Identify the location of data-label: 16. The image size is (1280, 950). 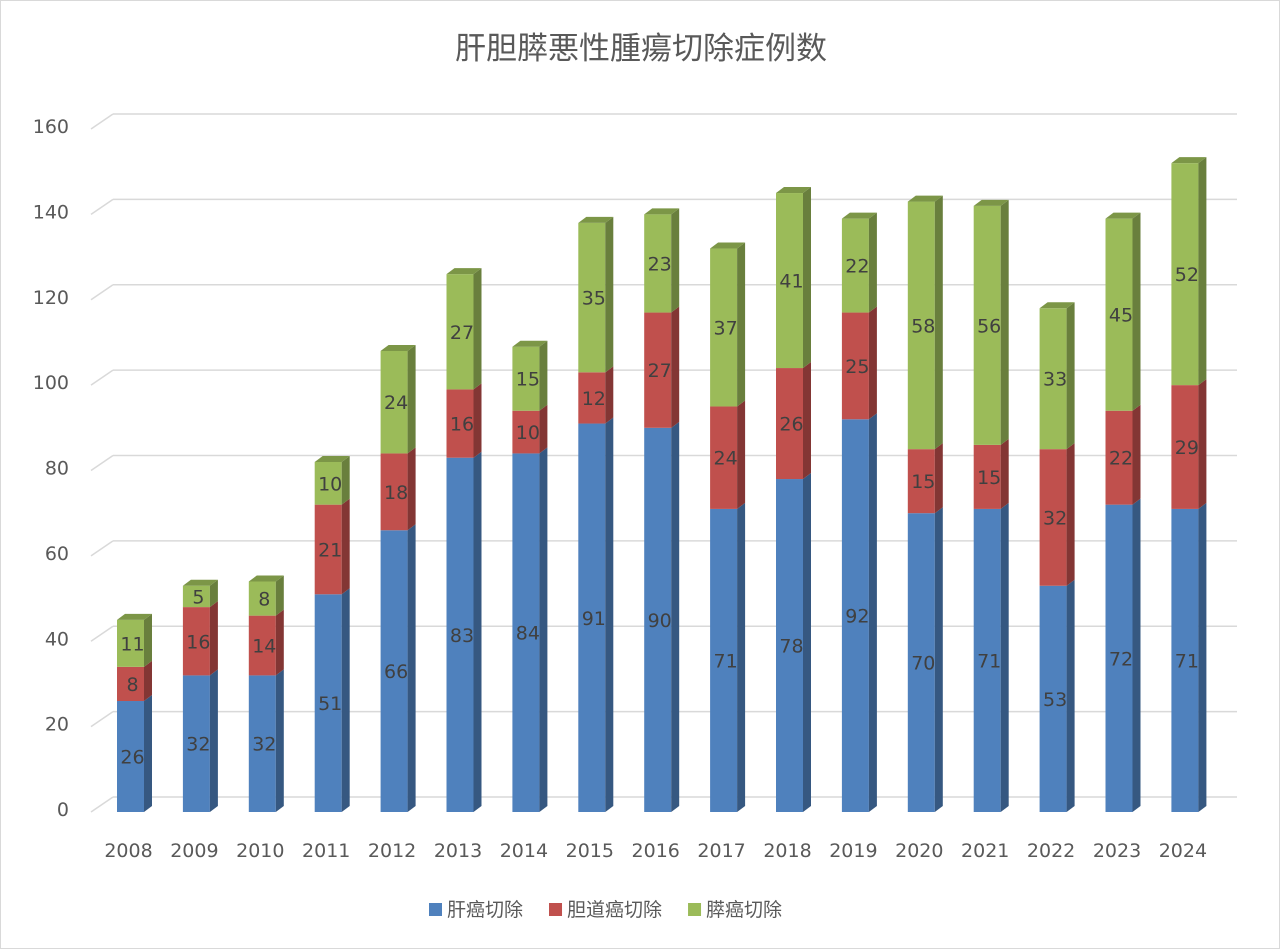
(198, 642).